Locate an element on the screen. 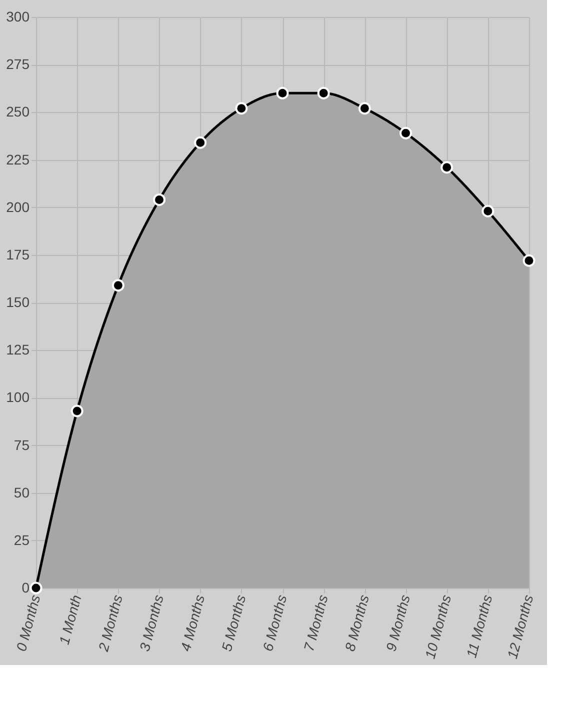 Image resolution: width=573 pixels, height=714 pixels. x-tick-label: 10 Months is located at coordinates (438, 626).